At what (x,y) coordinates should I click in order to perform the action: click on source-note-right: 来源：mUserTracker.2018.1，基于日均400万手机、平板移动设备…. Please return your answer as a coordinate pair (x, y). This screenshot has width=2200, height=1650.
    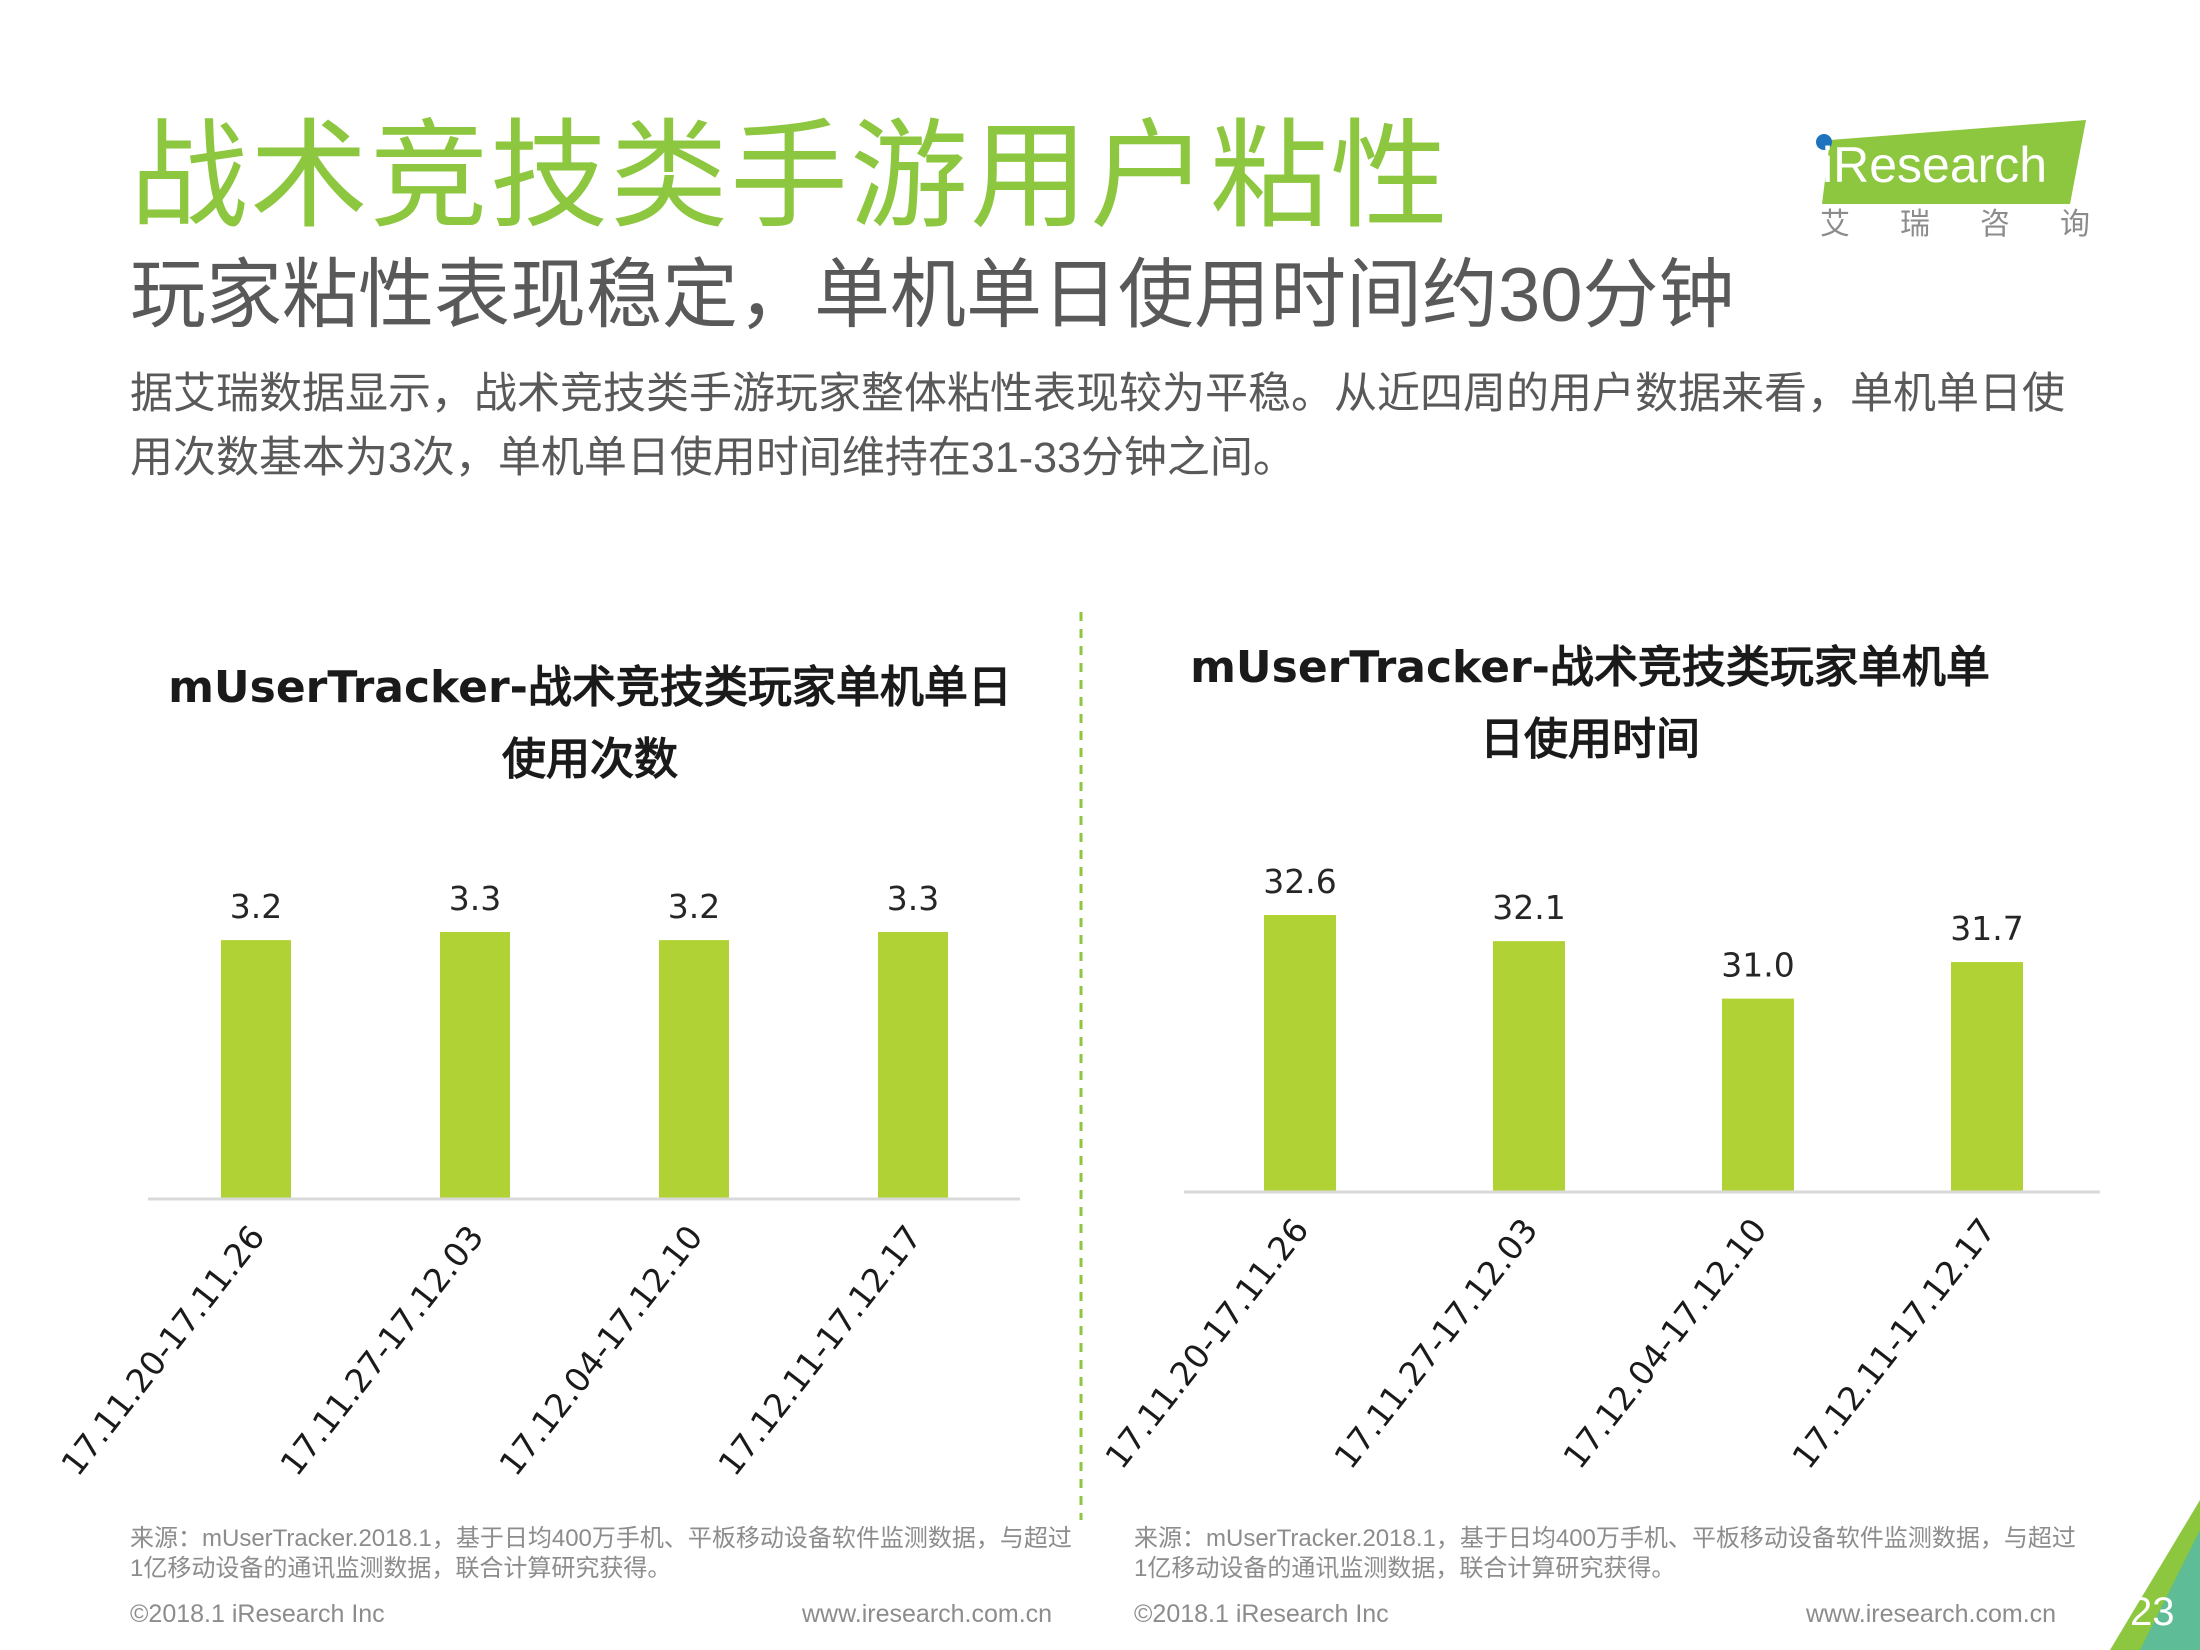
    Looking at the image, I should click on (1605, 1553).